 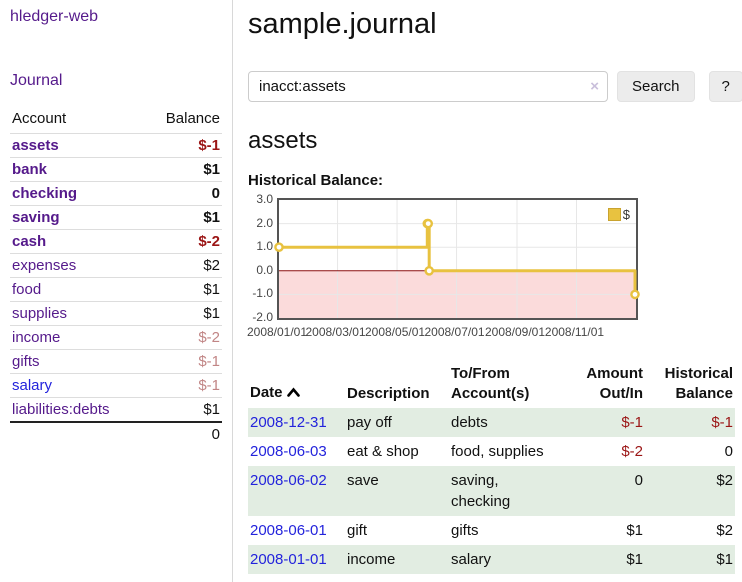 What do you see at coordinates (29, 241) in the screenshot?
I see `account-link: cash` at bounding box center [29, 241].